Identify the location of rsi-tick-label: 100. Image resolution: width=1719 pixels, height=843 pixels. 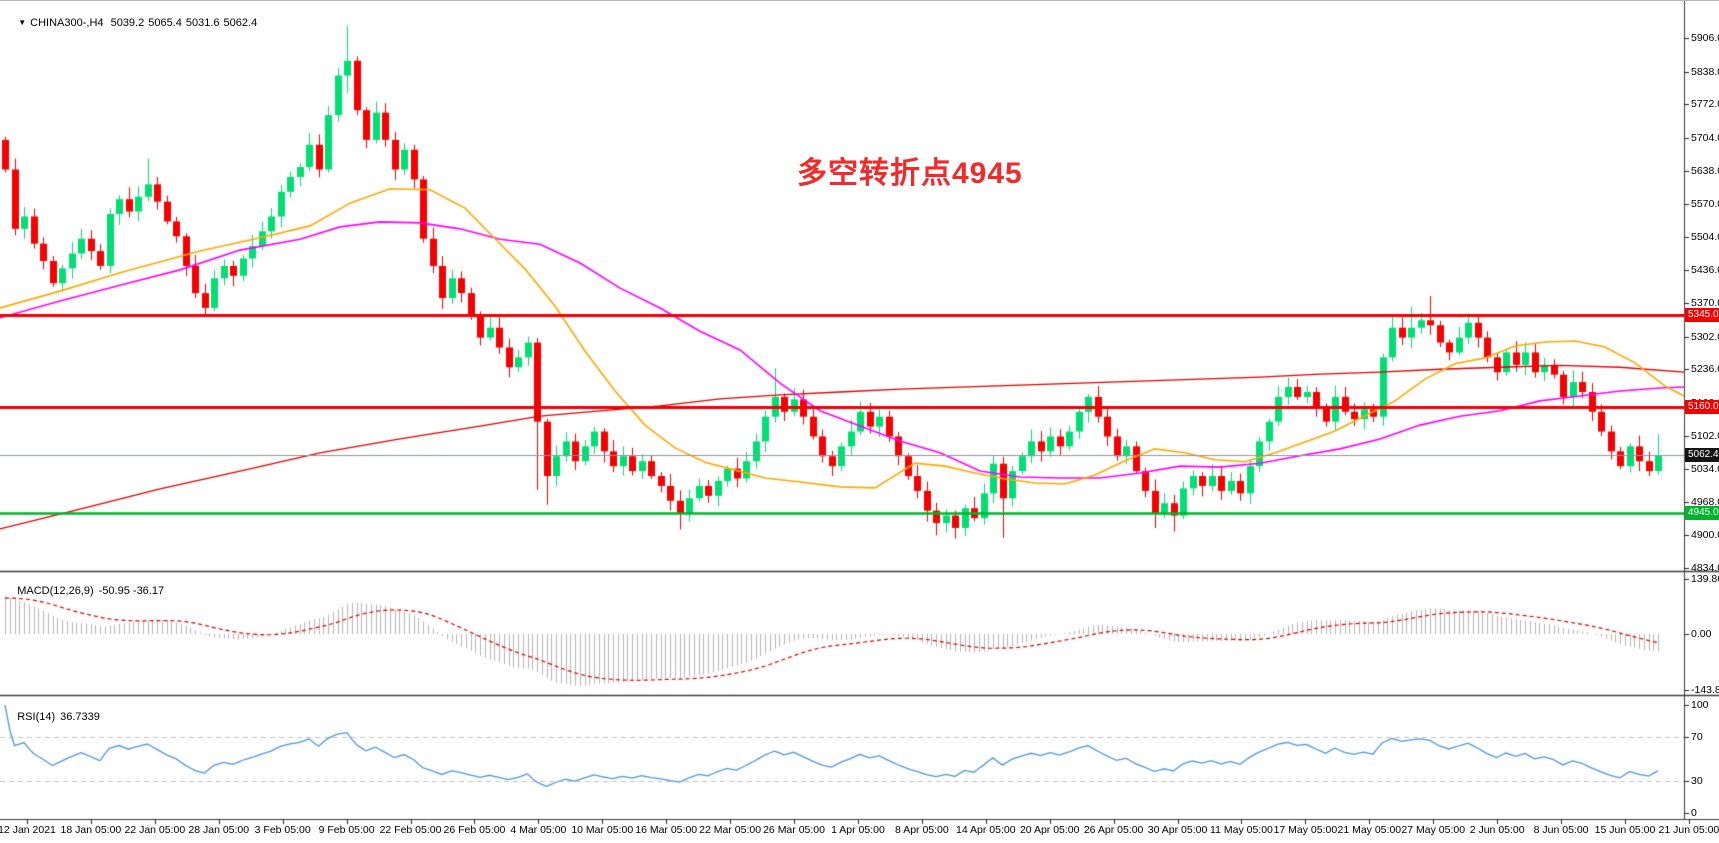
(1700, 705).